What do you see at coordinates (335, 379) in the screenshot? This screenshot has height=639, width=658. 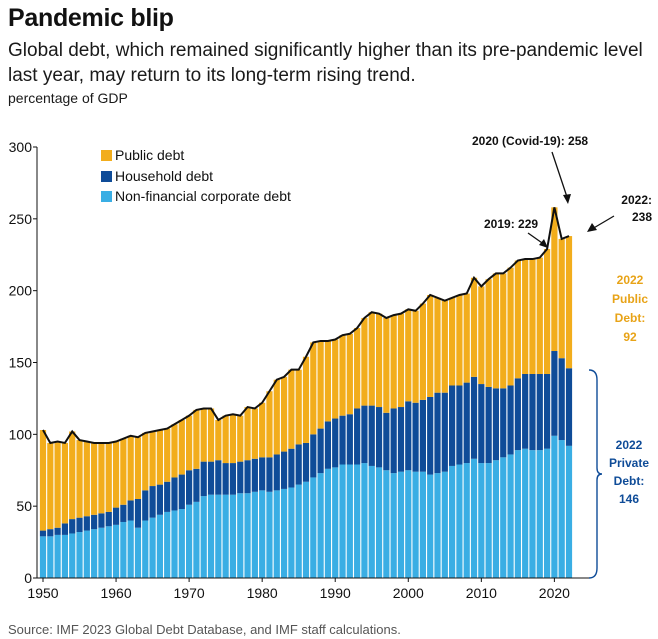 I see `bar-public-1990` at bounding box center [335, 379].